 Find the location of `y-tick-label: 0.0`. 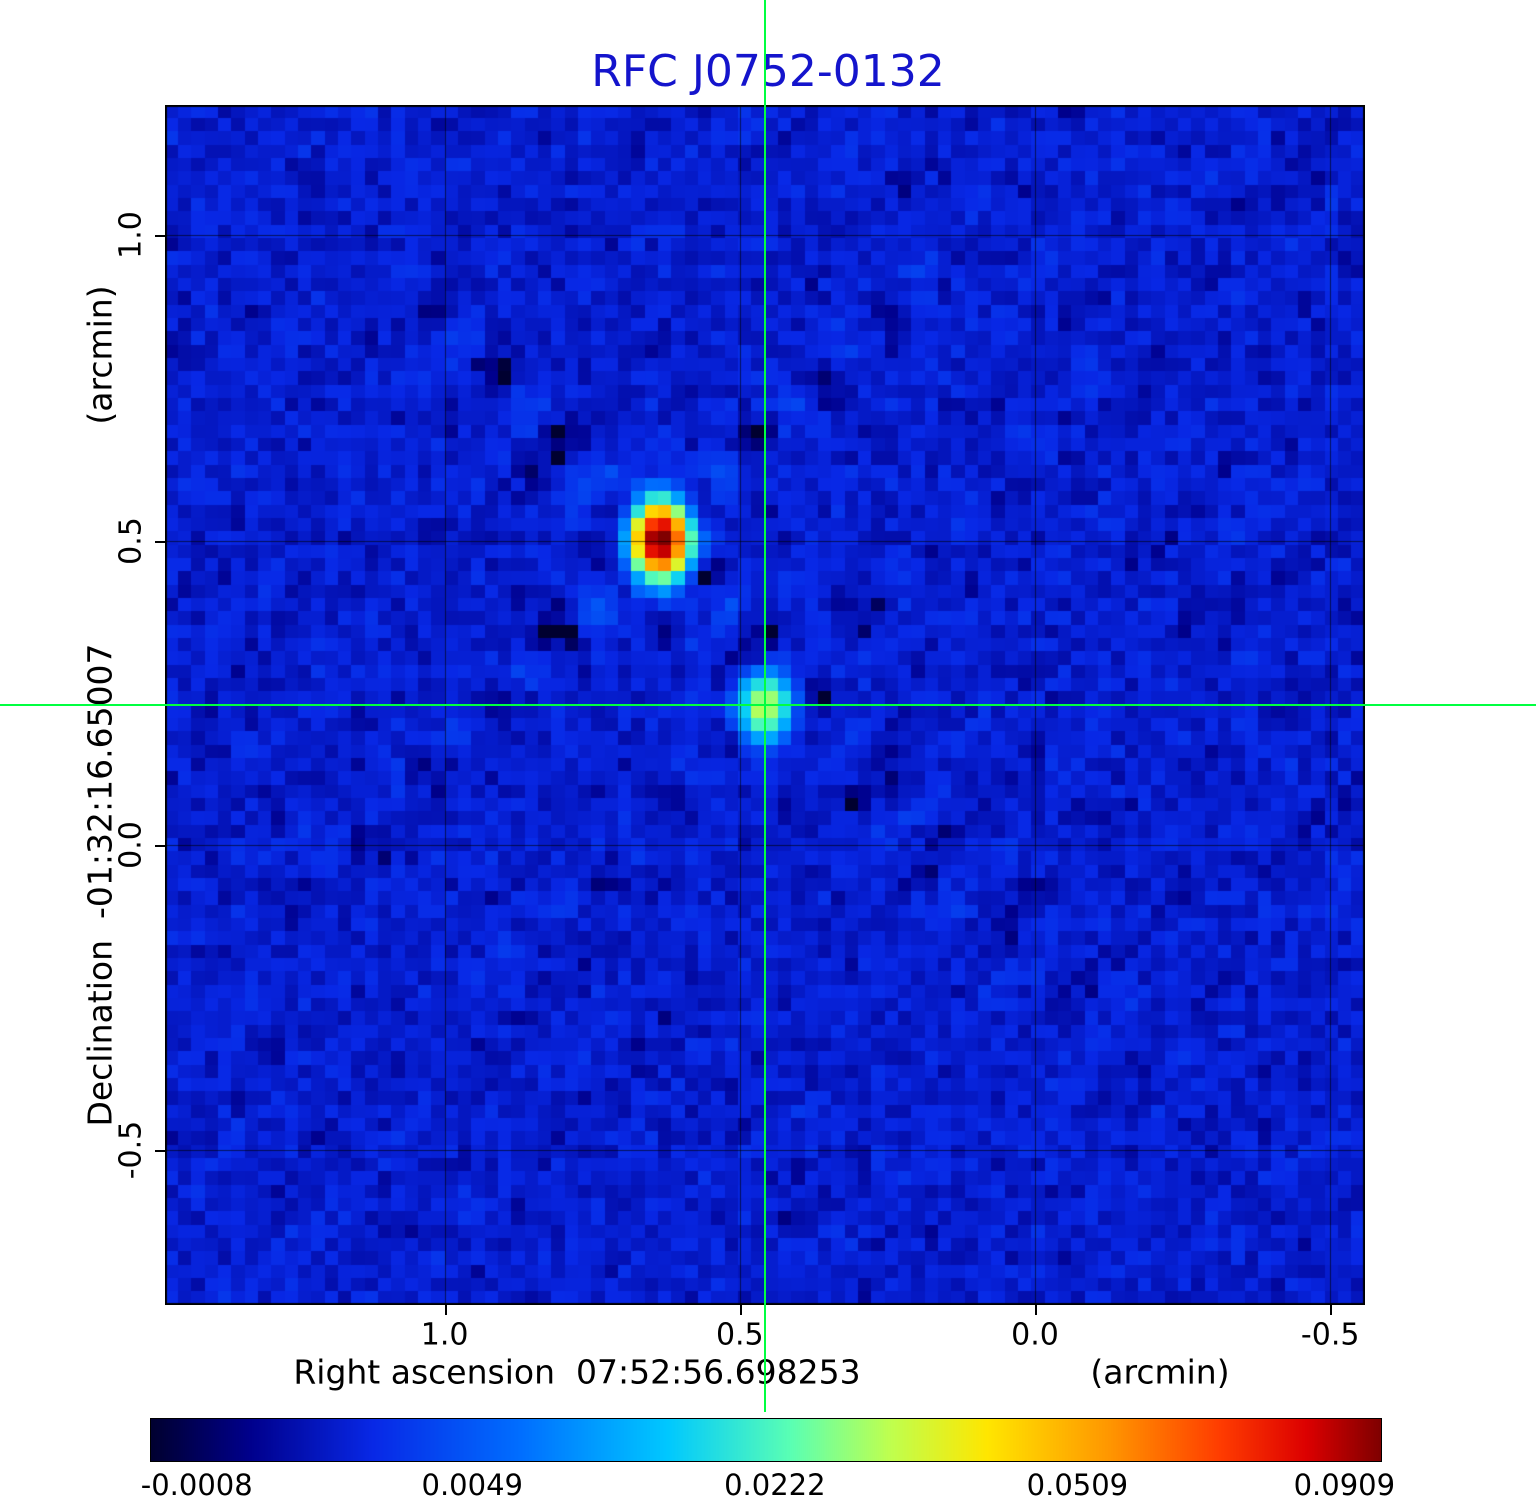

y-tick-label: 0.0 is located at coordinates (131, 845).